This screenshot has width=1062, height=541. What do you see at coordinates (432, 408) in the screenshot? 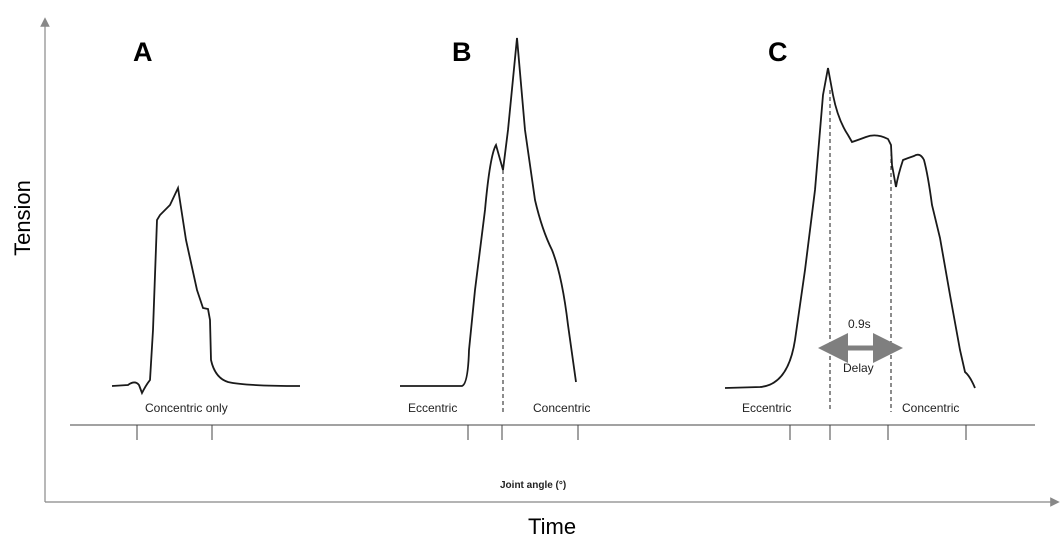
I see `panel-b-phase-left: Eccentric` at bounding box center [432, 408].